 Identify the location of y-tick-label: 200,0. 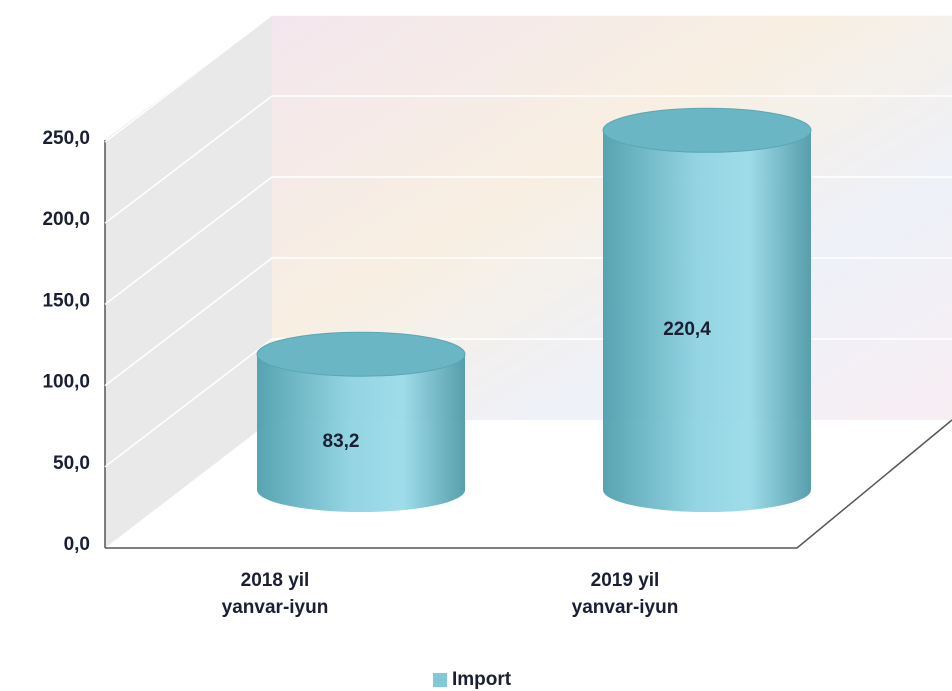
(66, 219).